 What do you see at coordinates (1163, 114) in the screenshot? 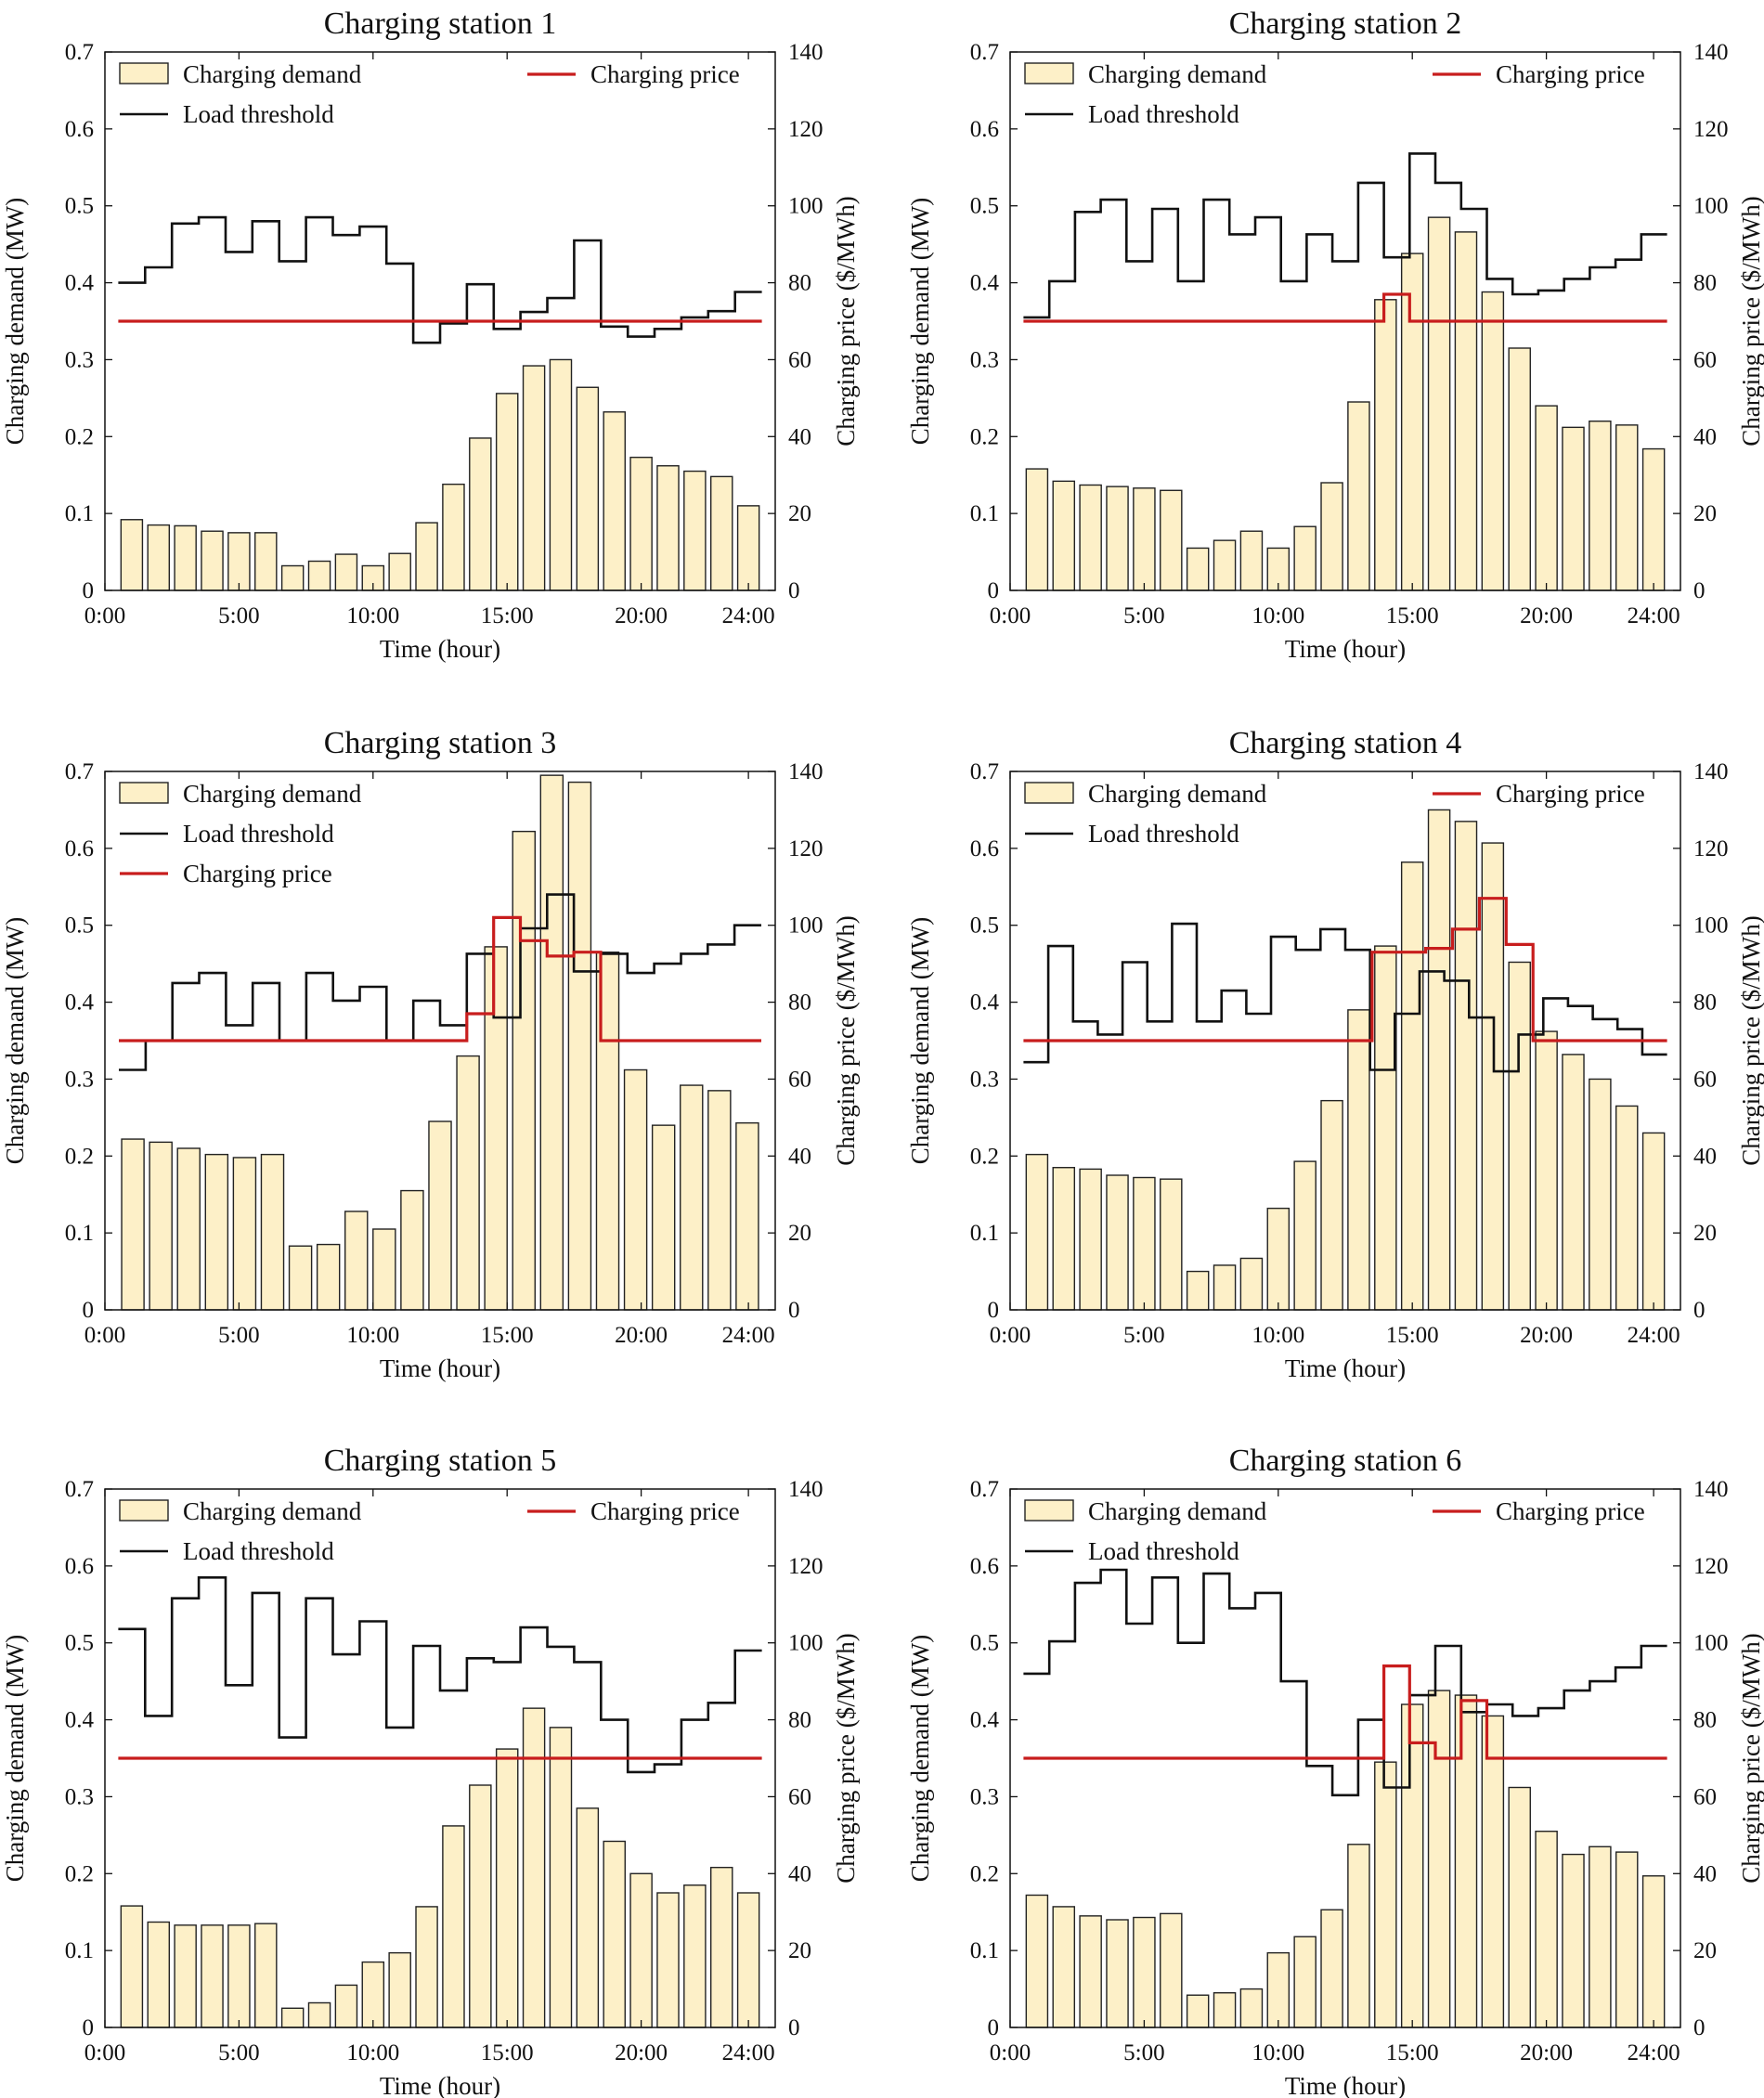
I see `legend-label: Load threshold` at bounding box center [1163, 114].